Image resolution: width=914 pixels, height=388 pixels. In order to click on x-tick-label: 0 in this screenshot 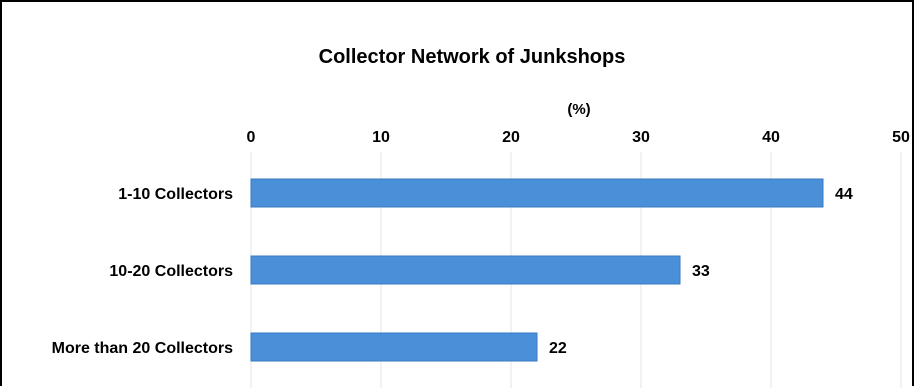, I will do `click(251, 137)`.